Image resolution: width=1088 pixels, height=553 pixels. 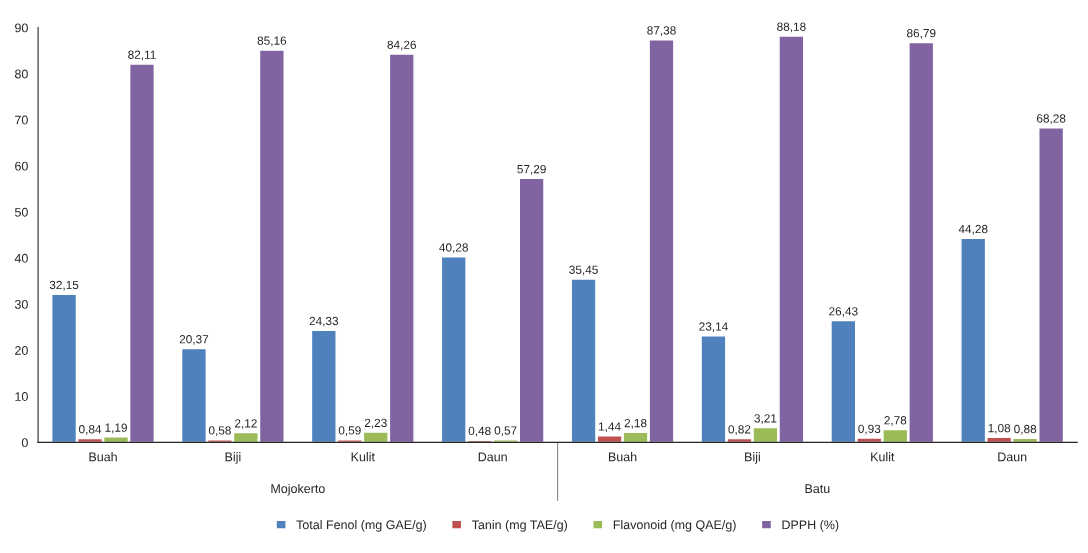 What do you see at coordinates (505, 431) in the screenshot?
I see `data-label: 0,57` at bounding box center [505, 431].